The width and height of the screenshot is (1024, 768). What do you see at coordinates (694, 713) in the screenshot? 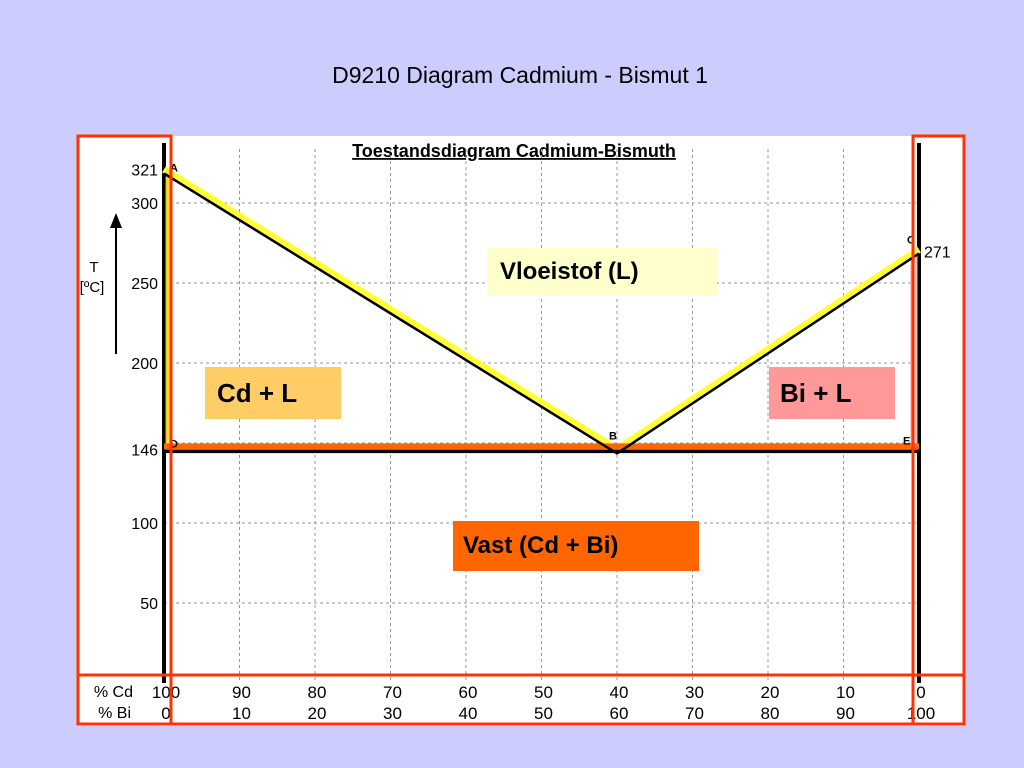
I see `x-tick-label-bi: 70` at bounding box center [694, 713].